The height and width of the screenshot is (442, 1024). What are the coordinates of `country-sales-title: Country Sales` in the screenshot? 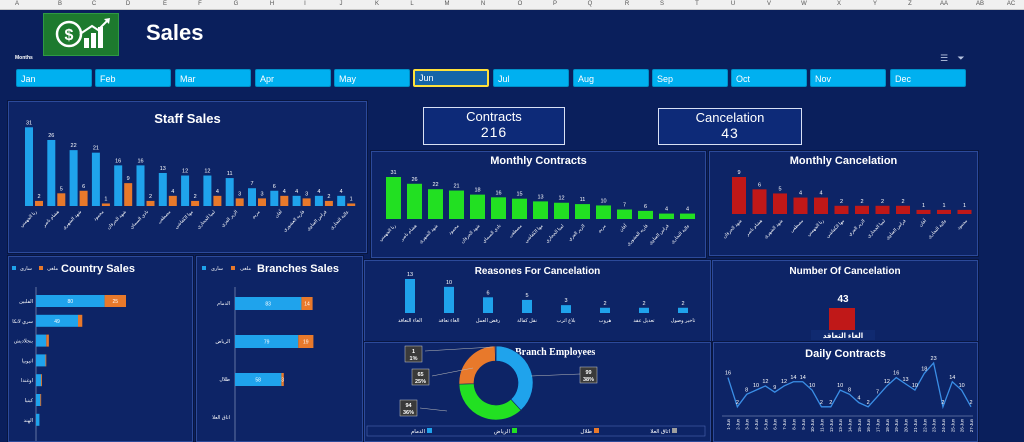 It's located at (98, 269).